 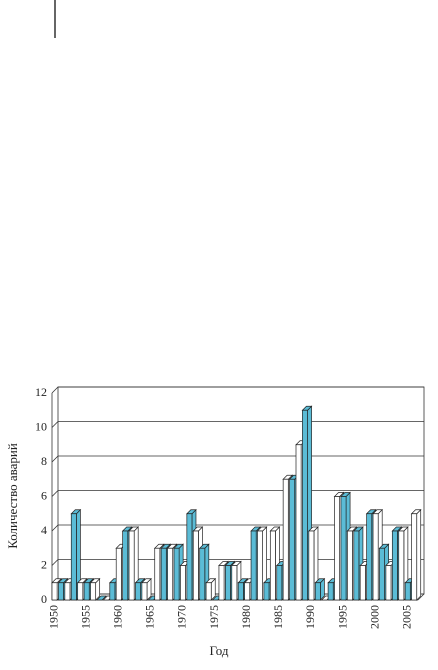 I want to click on y-tick-label: 2, so click(x=44, y=564).